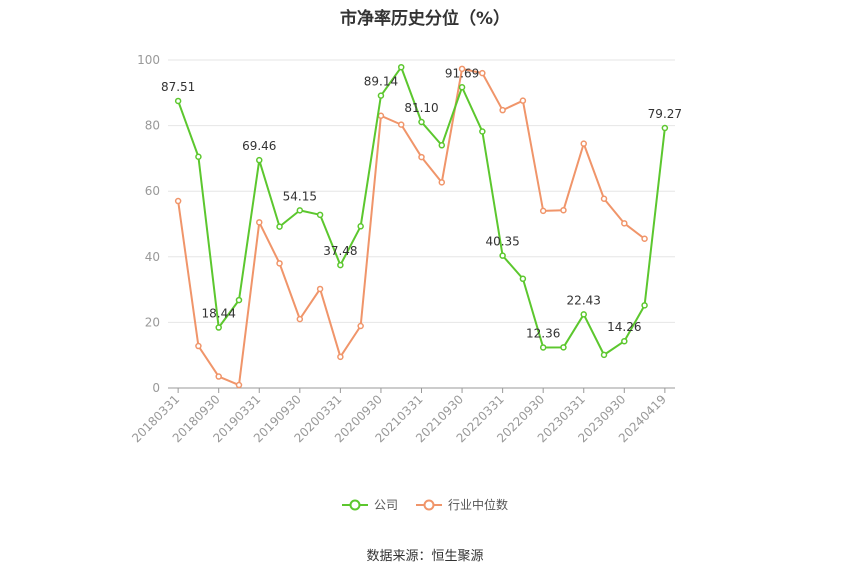 This screenshot has width=850, height=575. Describe the element at coordinates (478, 505) in the screenshot. I see `legend-label-industry-median: 行业中位数` at that location.